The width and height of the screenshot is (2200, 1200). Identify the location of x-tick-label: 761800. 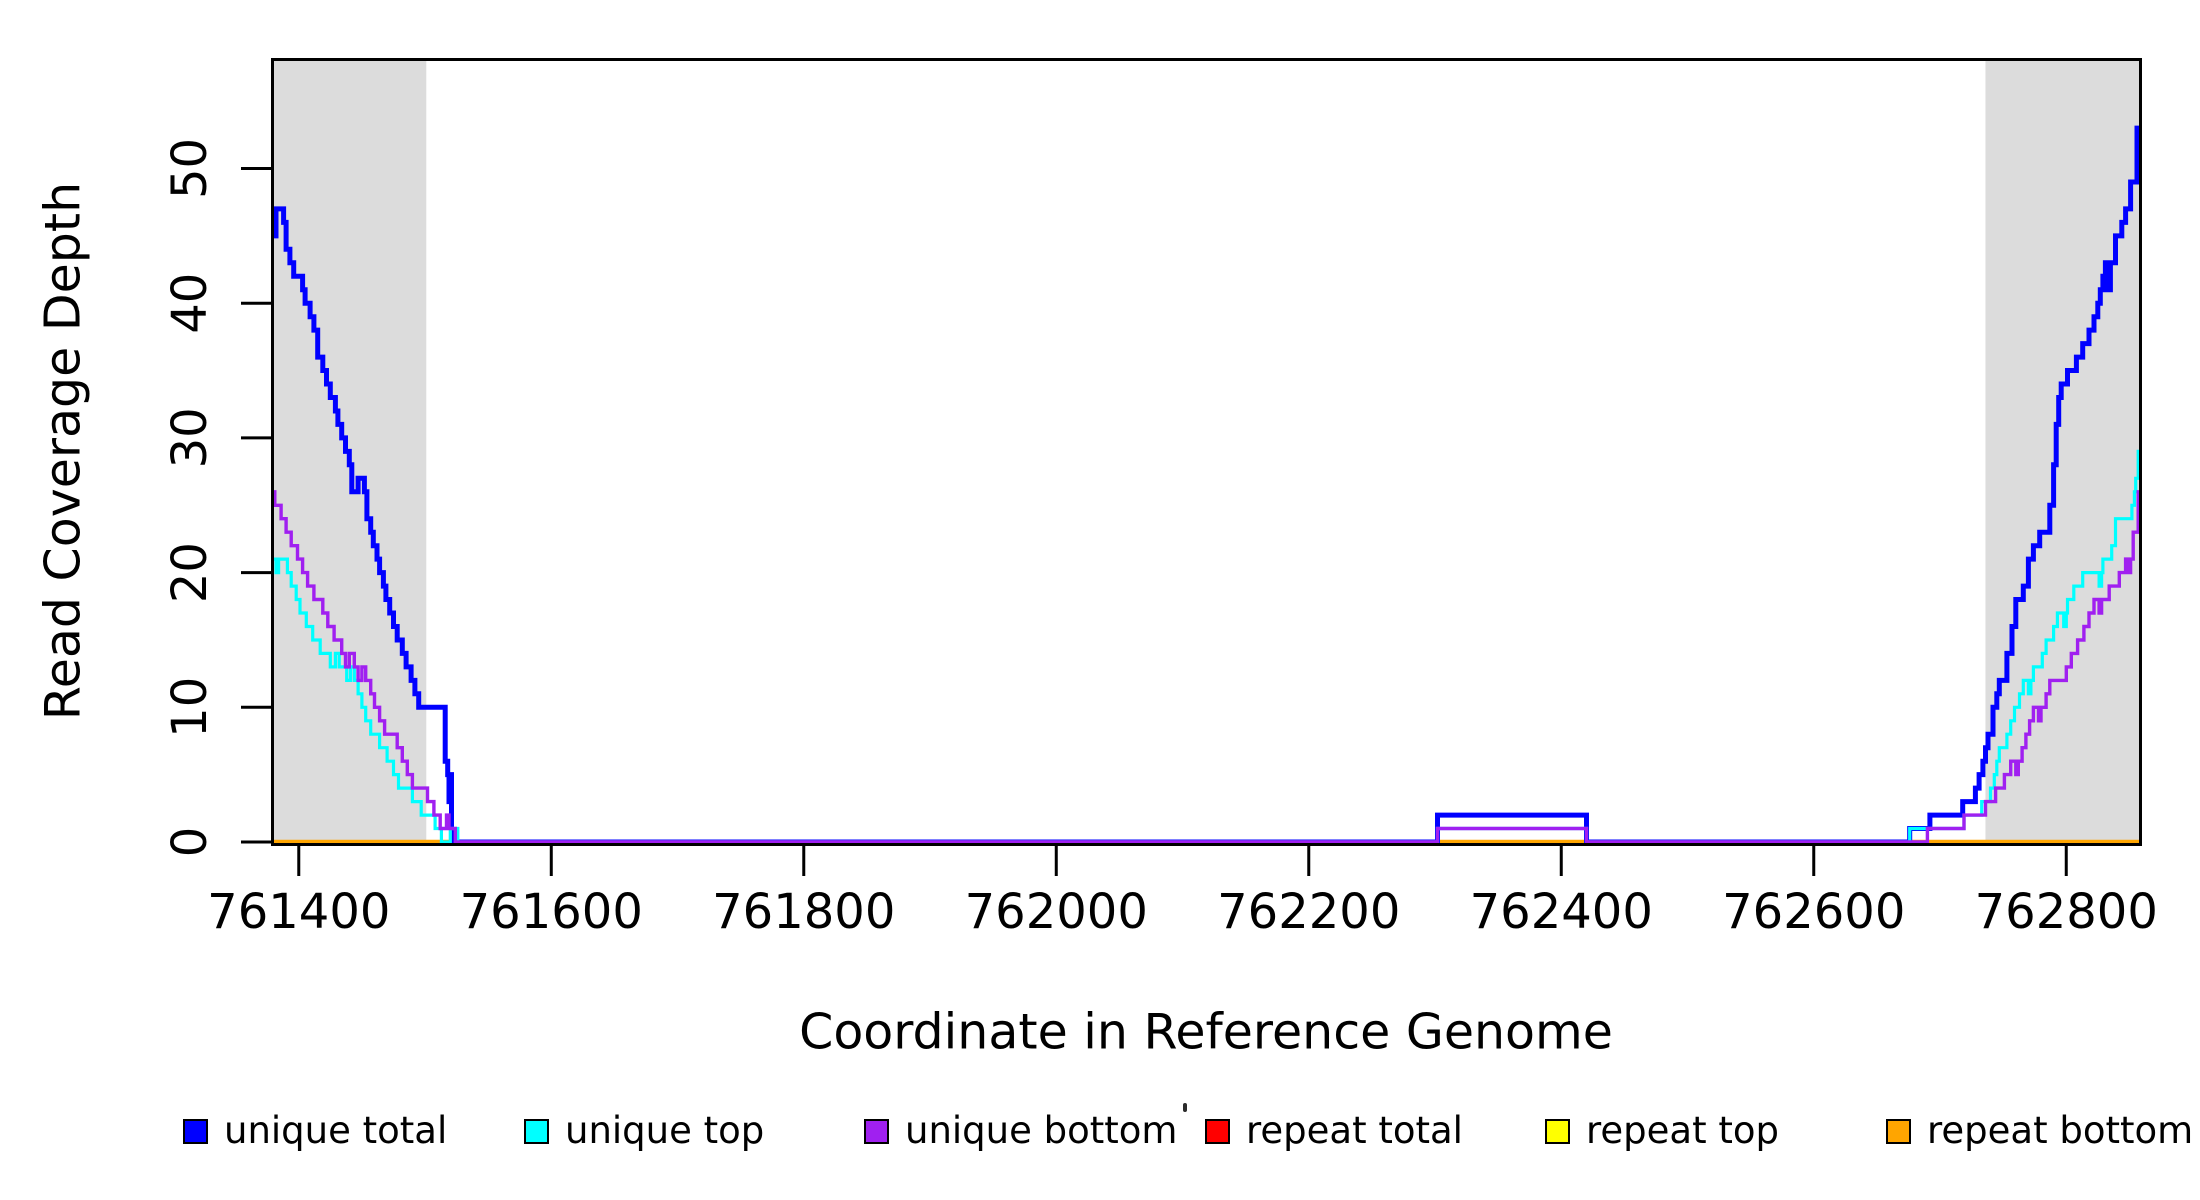
(803, 912).